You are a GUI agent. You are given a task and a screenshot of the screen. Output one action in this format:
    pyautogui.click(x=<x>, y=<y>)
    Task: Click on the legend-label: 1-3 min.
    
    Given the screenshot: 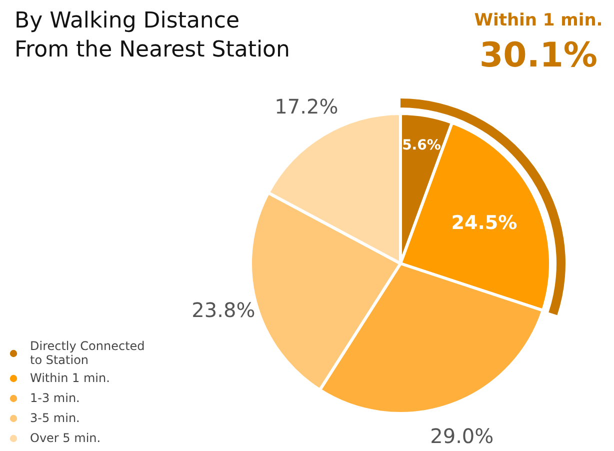 What is the action you would take?
    pyautogui.click(x=55, y=398)
    